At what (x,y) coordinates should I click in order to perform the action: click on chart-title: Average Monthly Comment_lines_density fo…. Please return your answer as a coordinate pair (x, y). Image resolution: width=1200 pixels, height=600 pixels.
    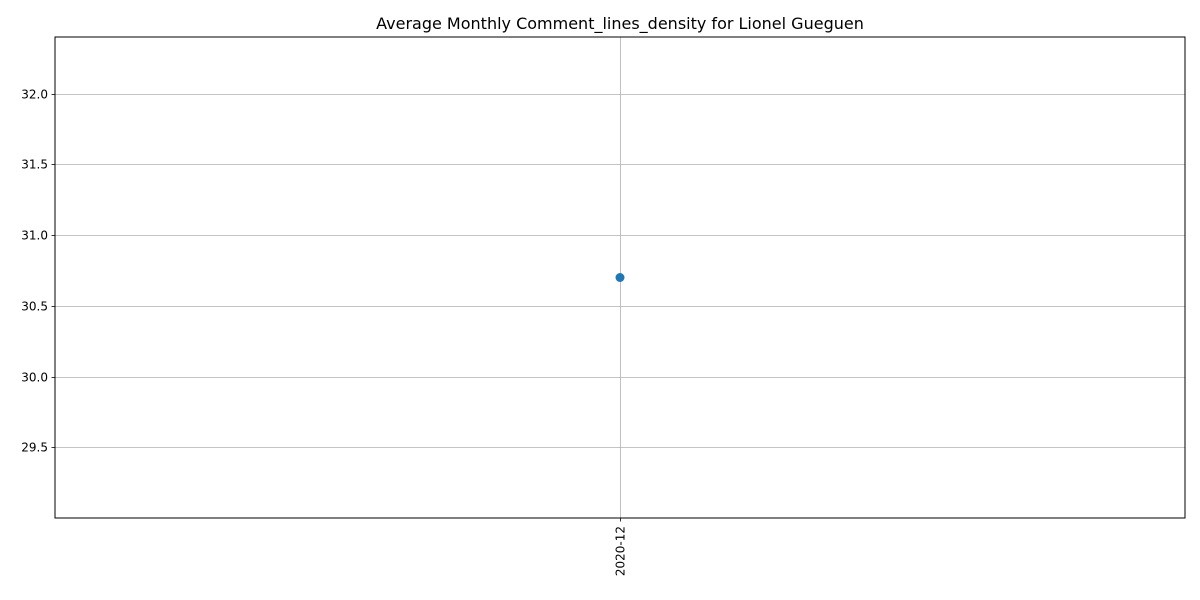
    Looking at the image, I should click on (620, 24).